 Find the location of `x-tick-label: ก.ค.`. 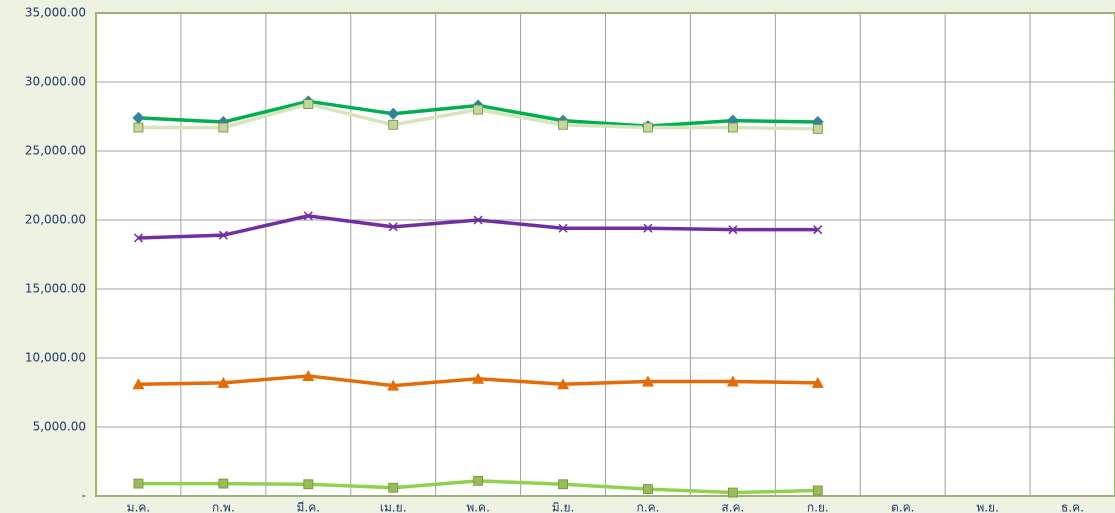

x-tick-label: ก.ค. is located at coordinates (647, 507).